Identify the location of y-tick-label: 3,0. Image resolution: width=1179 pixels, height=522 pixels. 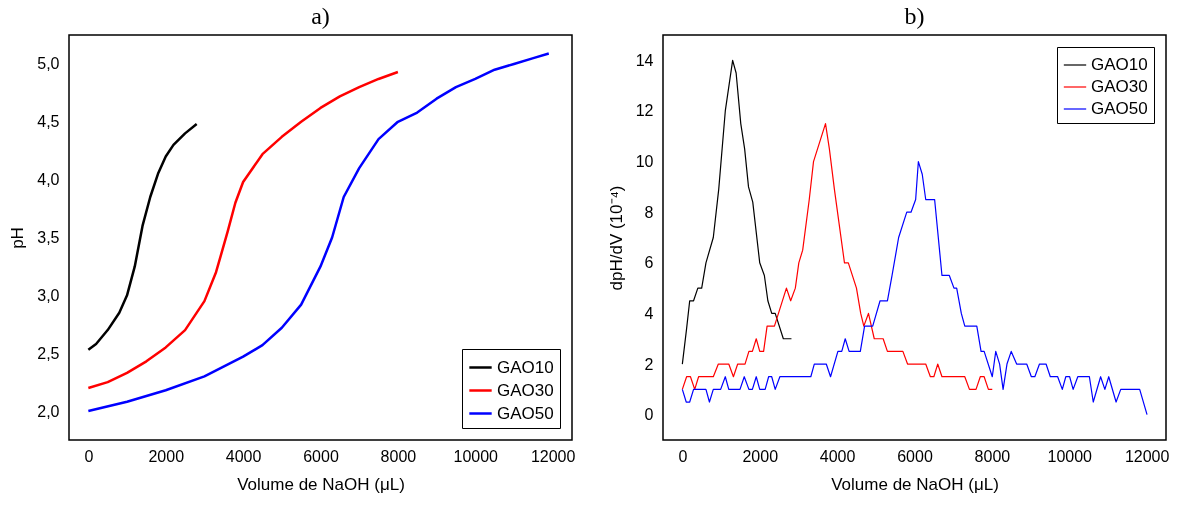
(48, 295).